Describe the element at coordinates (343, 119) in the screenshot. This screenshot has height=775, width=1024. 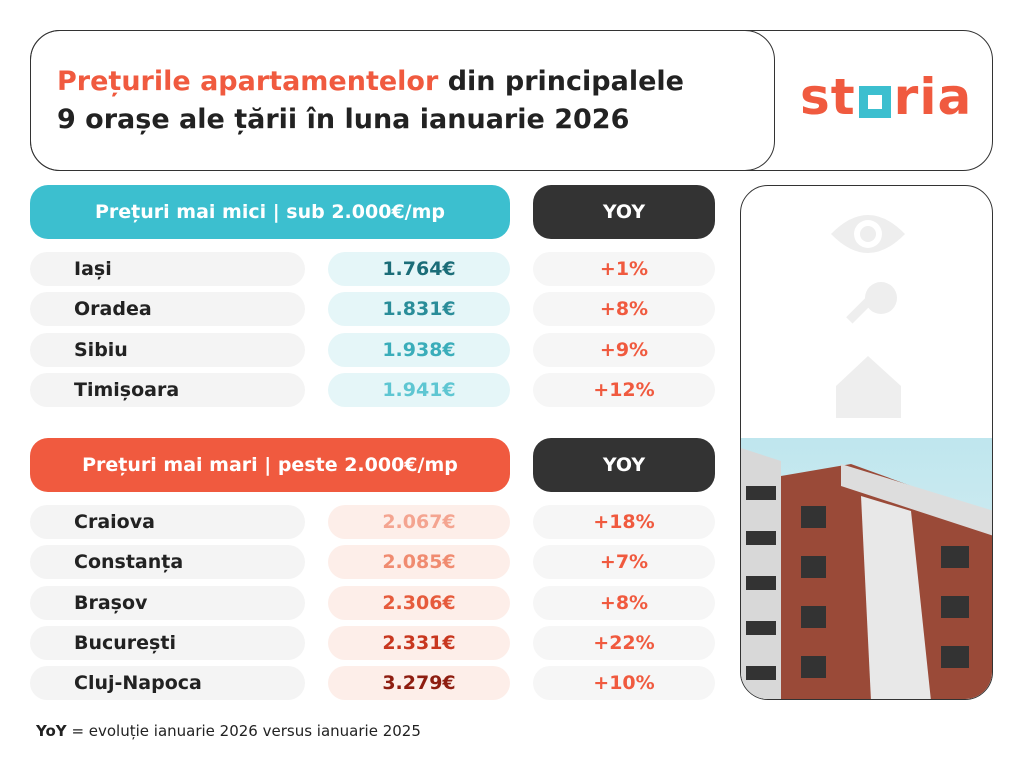
I see `title-line2: 9 orașe ale țării în luna ianuarie 2026` at that location.